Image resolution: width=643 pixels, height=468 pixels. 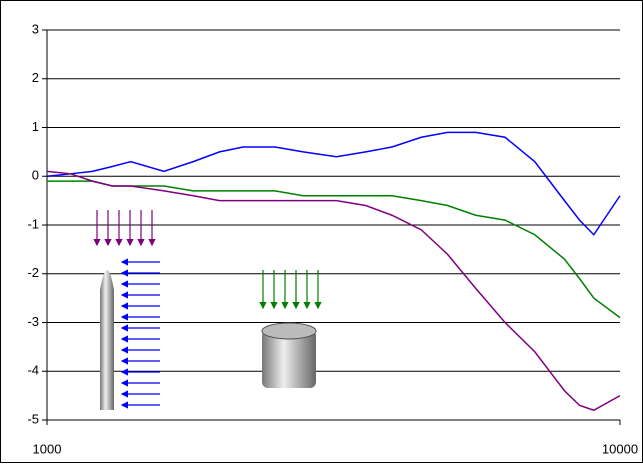 What do you see at coordinates (107, 340) in the screenshot?
I see `pencil-microphone` at bounding box center [107, 340].